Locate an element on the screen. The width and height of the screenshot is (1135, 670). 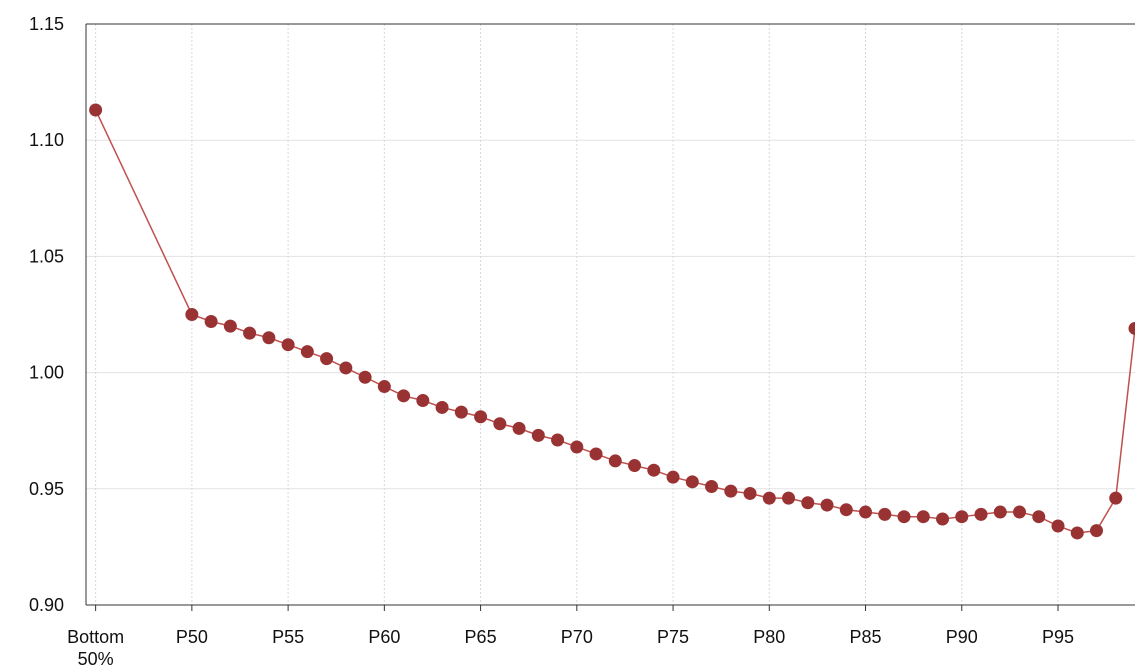
x-tick-label: P70 is located at coordinates (577, 637).